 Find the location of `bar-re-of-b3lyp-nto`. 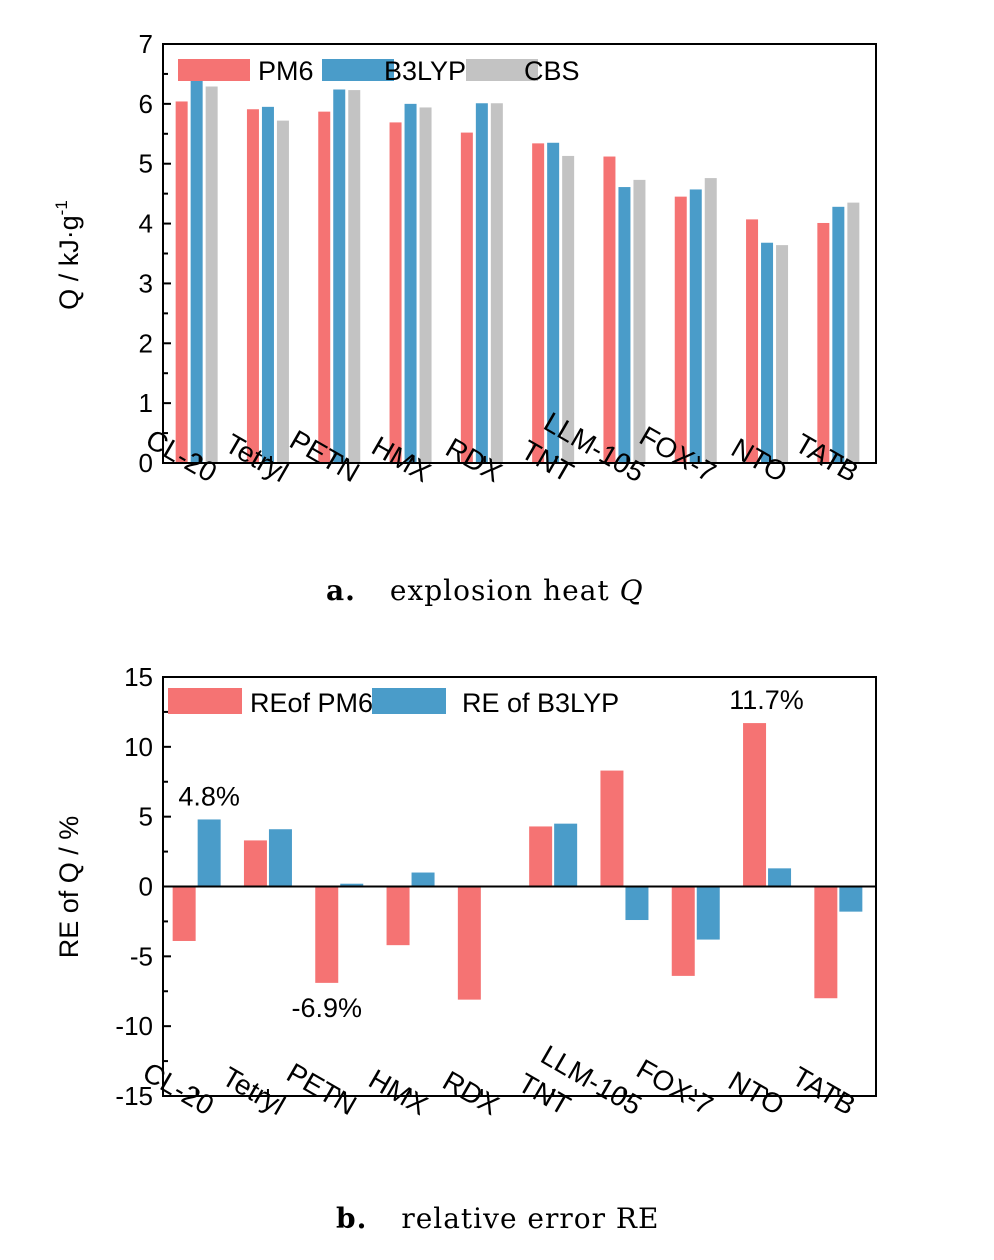

bar-re-of-b3lyp-nto is located at coordinates (780, 877).